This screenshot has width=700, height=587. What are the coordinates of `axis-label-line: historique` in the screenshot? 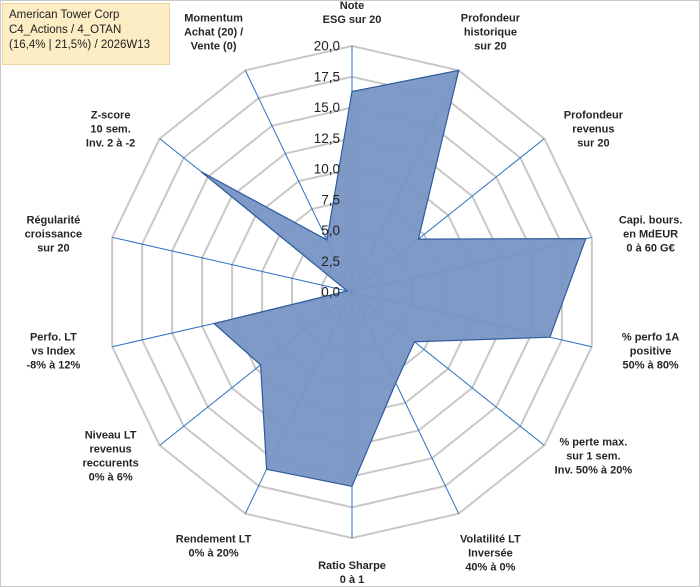 It's located at (490, 33).